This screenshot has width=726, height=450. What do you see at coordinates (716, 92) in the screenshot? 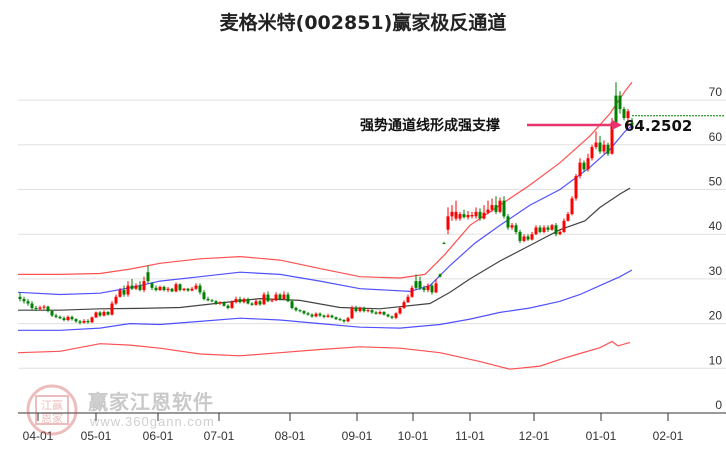
I see `y-tick-label: 70` at bounding box center [716, 92].